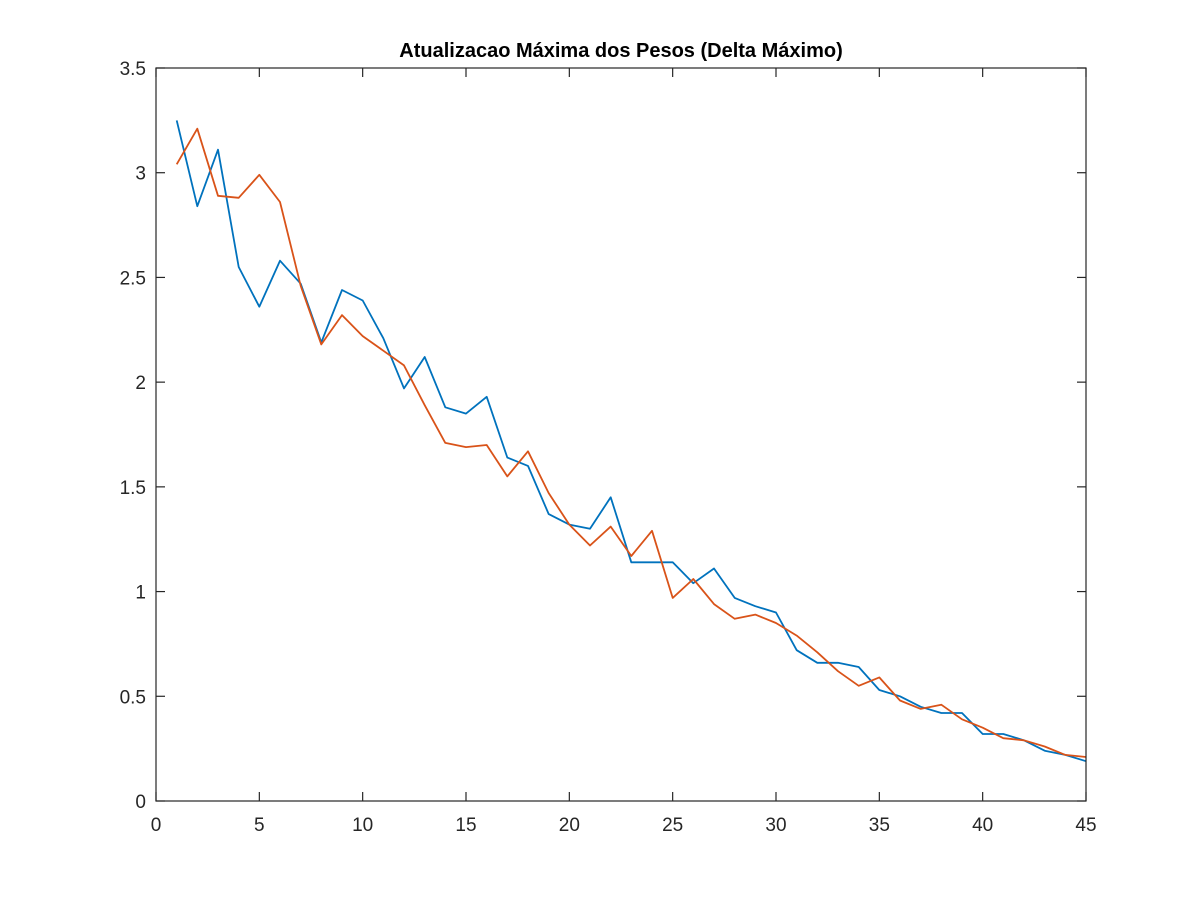 Image resolution: width=1200 pixels, height=900 pixels. I want to click on y-tick-label: 0, so click(140, 802).